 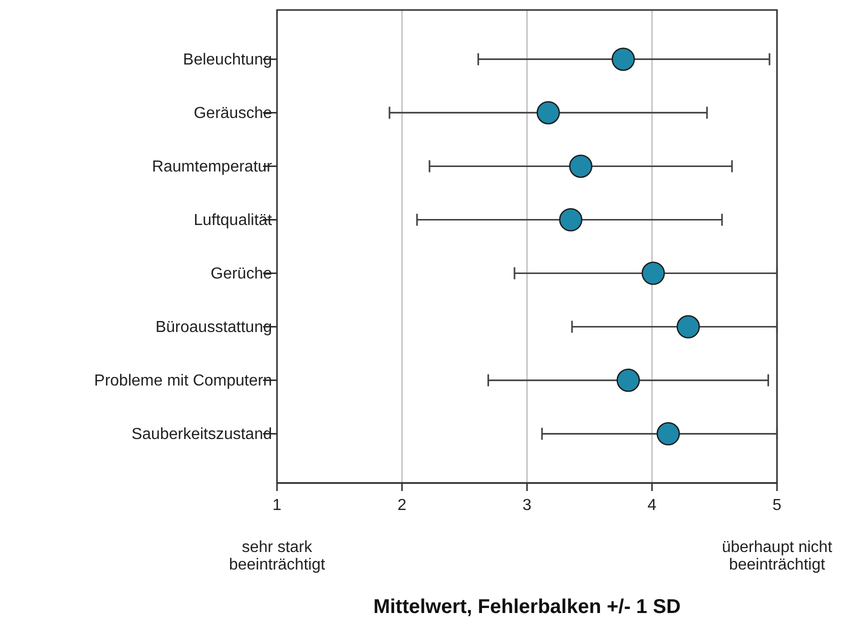 I want to click on x-tick-label: 1, so click(x=277, y=505).